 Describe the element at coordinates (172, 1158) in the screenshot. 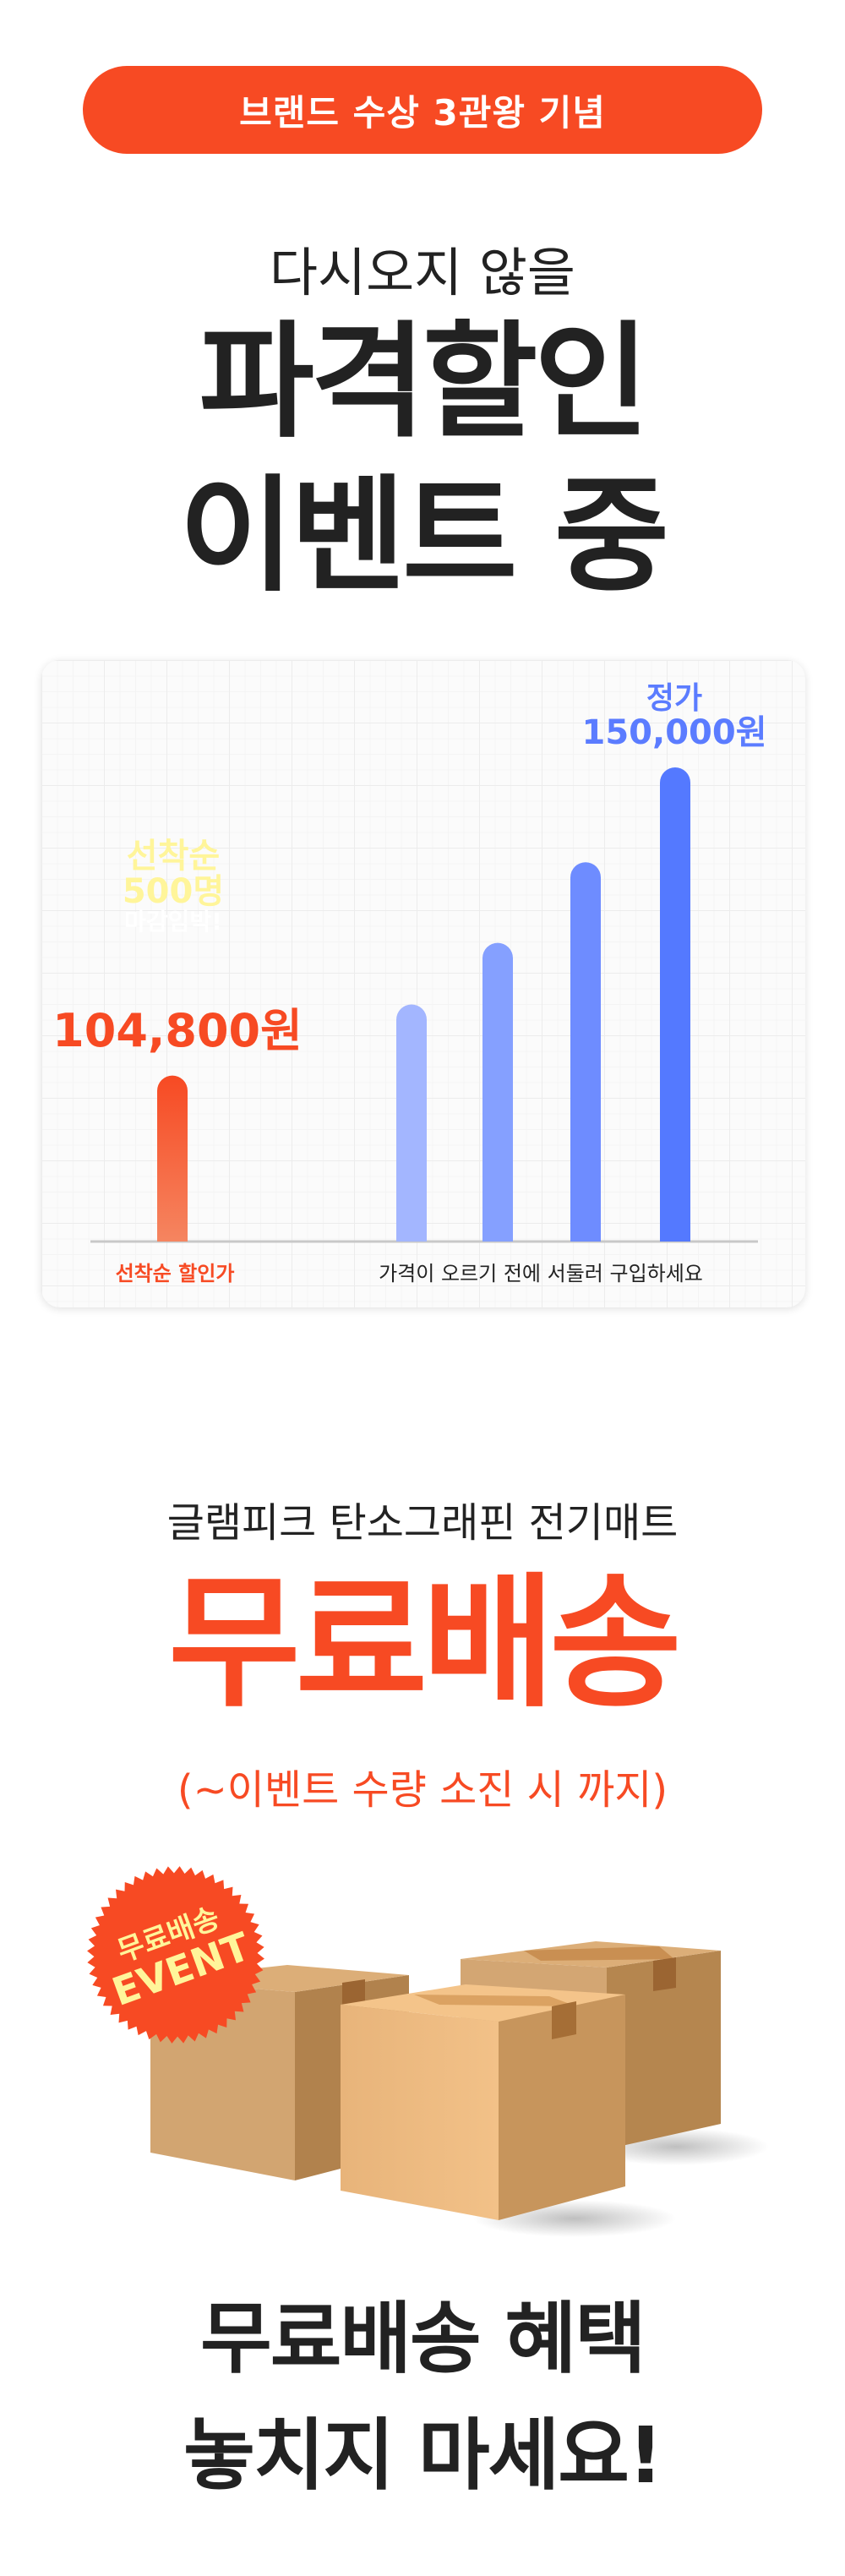

I see `bar-sale-price` at that location.